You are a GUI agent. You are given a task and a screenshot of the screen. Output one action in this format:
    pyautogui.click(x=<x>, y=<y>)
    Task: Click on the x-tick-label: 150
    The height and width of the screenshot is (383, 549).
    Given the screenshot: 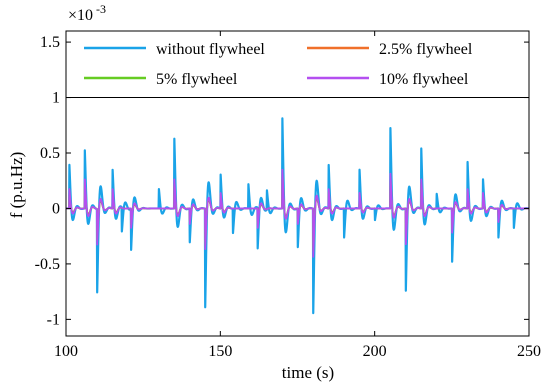 What is the action you would take?
    pyautogui.click(x=220, y=351)
    